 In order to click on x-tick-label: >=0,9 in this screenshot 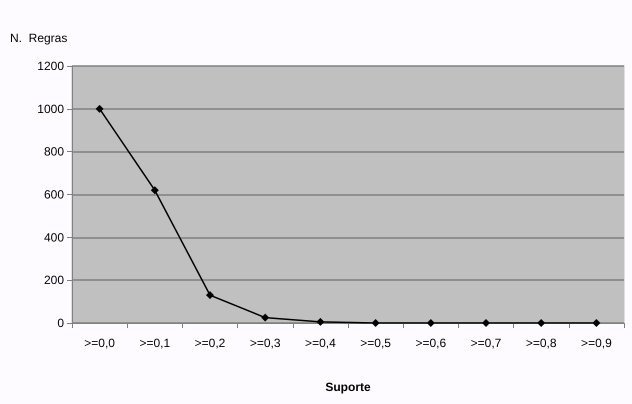, I will do `click(596, 343)`.